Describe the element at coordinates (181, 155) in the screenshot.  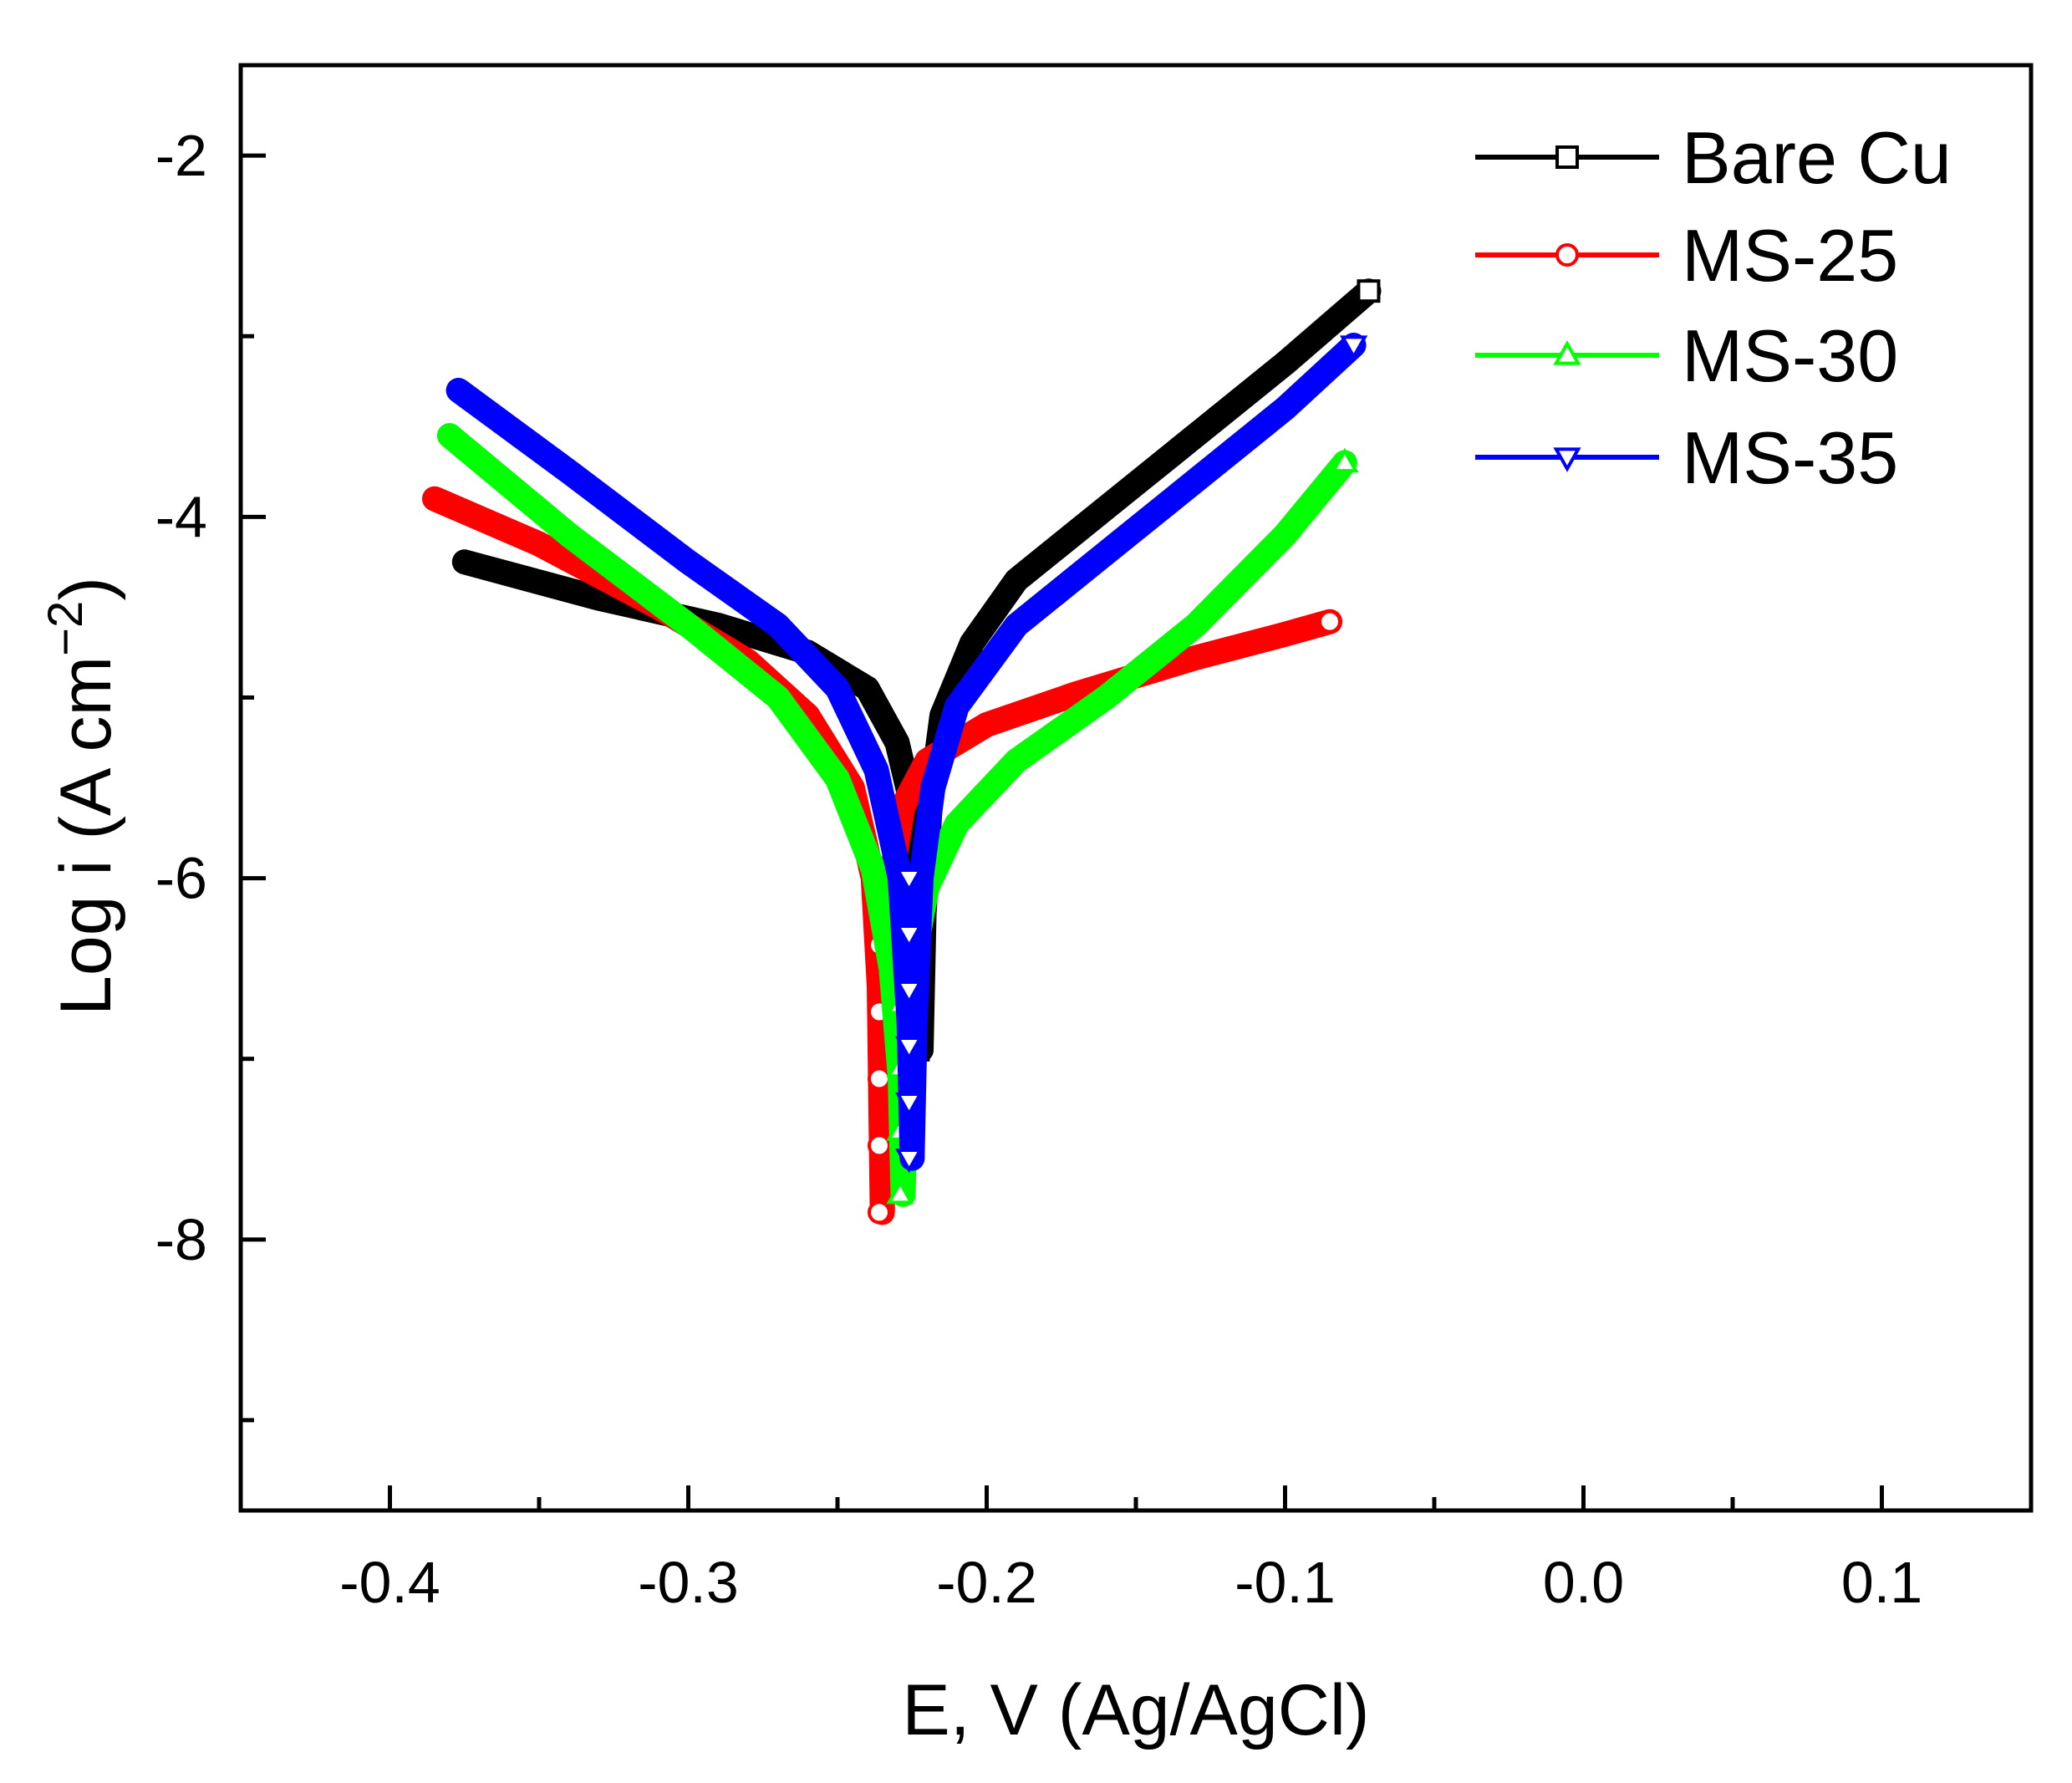
I see `y-tick-label: -2` at that location.